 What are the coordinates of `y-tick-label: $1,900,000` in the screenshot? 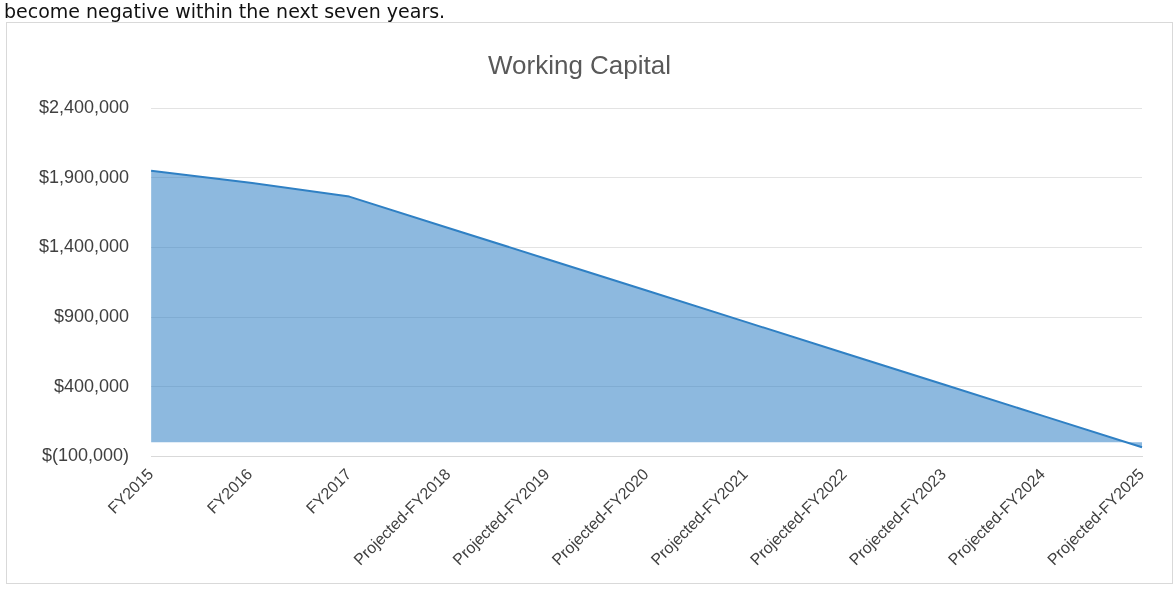 It's located at (84, 176).